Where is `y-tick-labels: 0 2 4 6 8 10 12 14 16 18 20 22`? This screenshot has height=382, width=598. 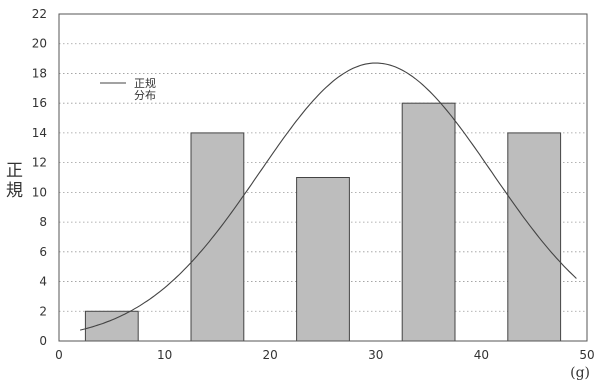
y-tick-labels: 0 2 4 6 8 10 12 14 16 18 20 22 is located at coordinates (39, 177).